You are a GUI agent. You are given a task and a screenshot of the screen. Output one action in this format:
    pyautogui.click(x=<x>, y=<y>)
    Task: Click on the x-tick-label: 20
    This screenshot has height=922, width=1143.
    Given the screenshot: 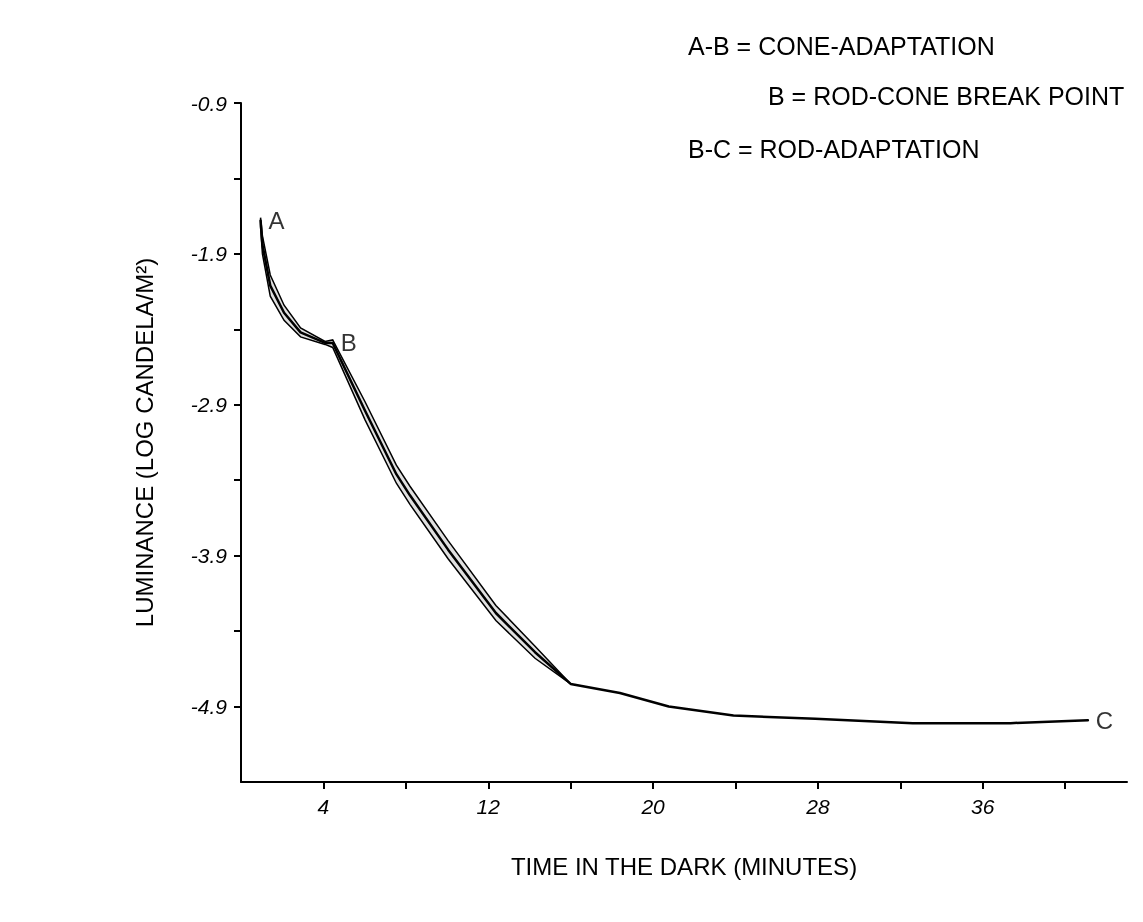 What is the action you would take?
    pyautogui.click(x=653, y=806)
    